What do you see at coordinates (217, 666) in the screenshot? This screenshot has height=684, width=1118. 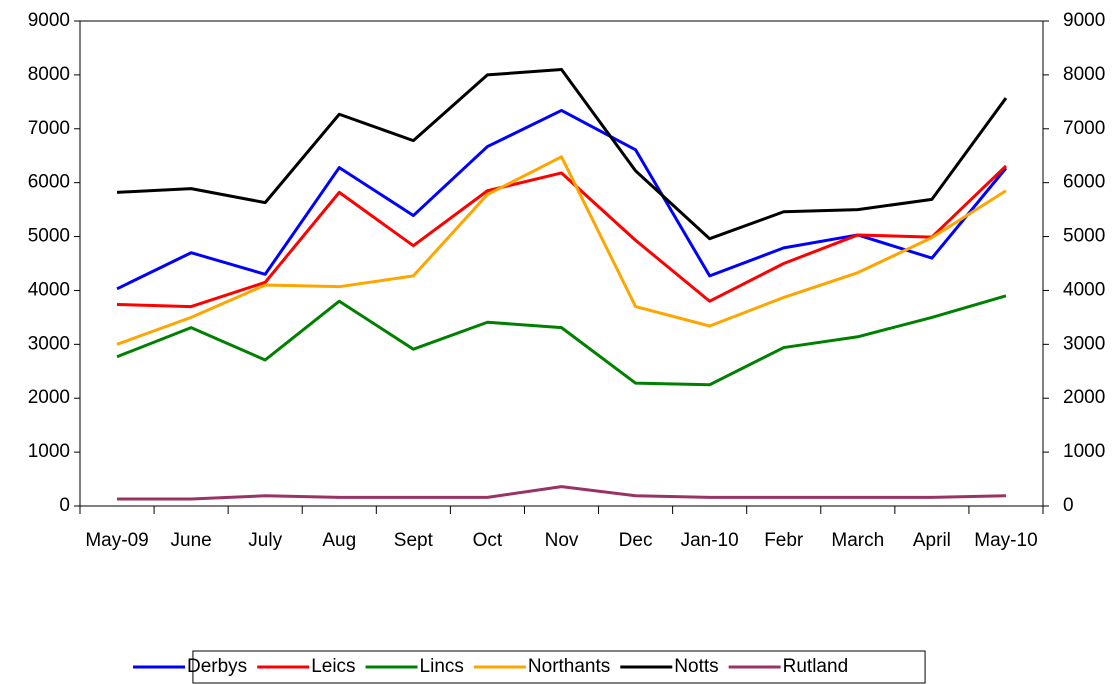 I see `legend-label: Derbys` at bounding box center [217, 666].